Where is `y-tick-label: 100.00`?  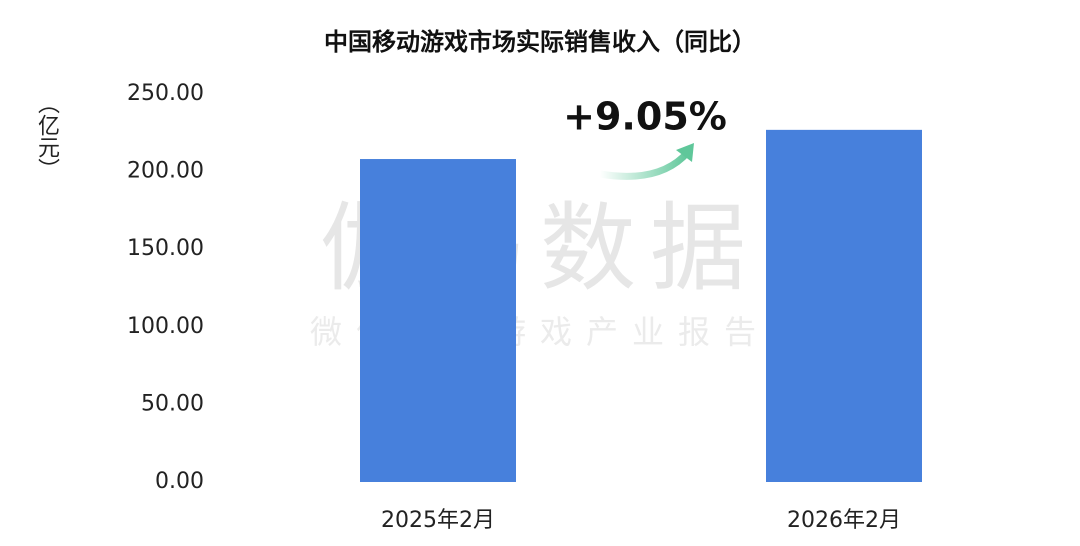
y-tick-label: 100.00 is located at coordinates (165, 326).